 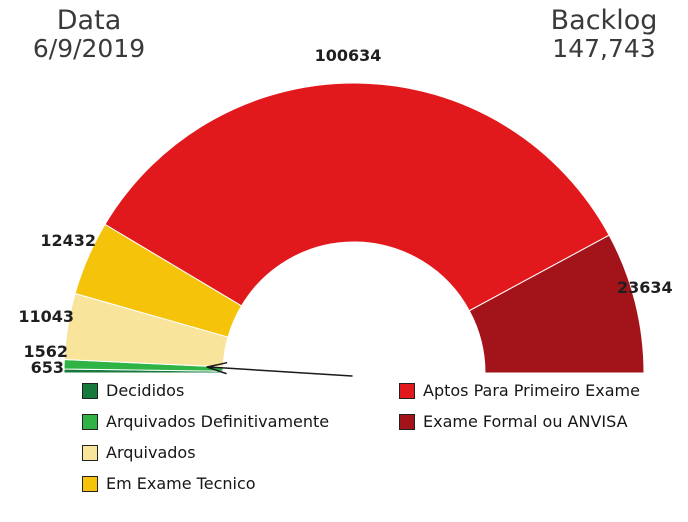 I want to click on value-label-arquivados: 11043, so click(x=46, y=316).